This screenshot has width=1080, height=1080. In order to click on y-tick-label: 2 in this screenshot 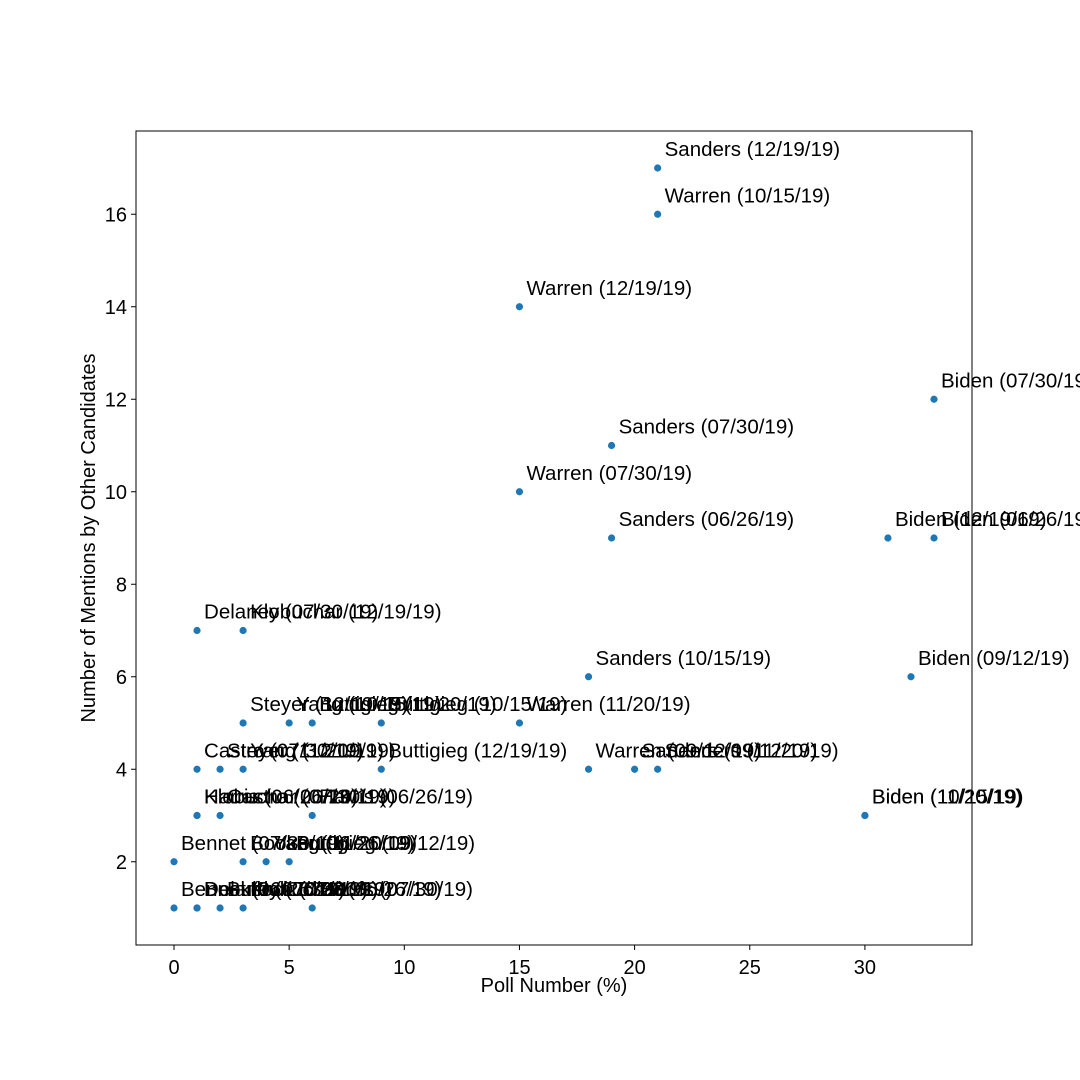, I will do `click(121, 863)`.